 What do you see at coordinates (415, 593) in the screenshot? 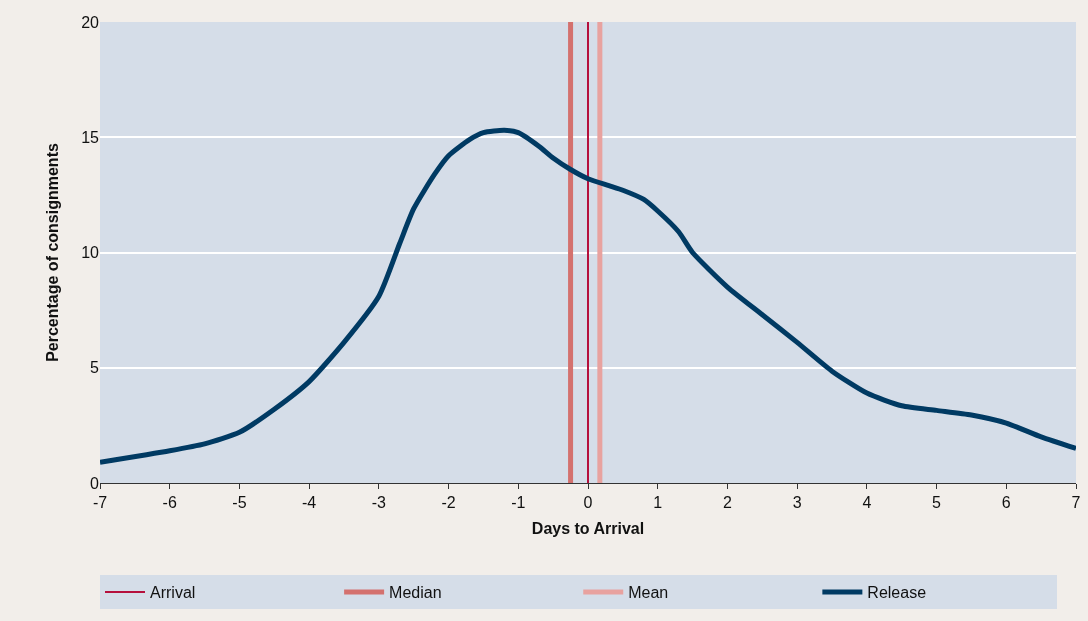
I see `legend-label: Median` at bounding box center [415, 593].